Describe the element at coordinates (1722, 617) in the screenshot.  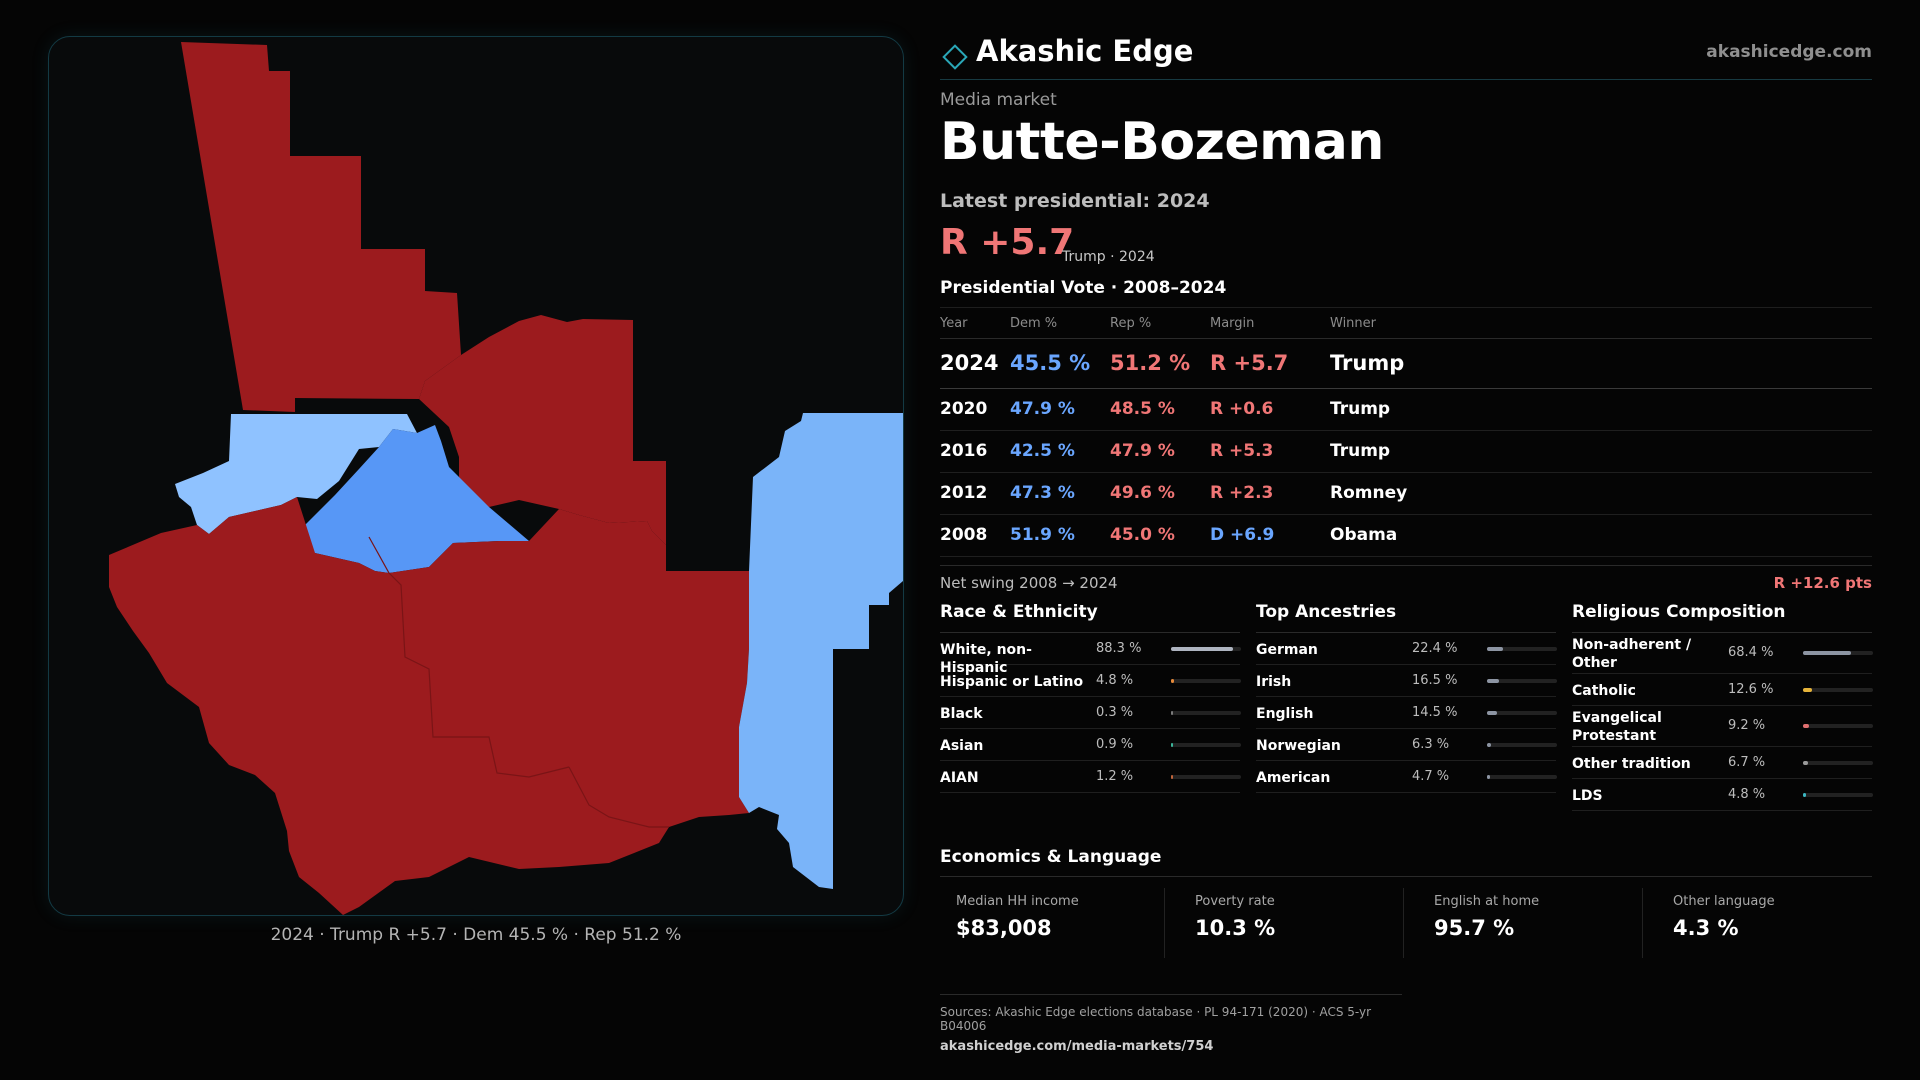
I see `religion-title: Religious Composition` at that location.